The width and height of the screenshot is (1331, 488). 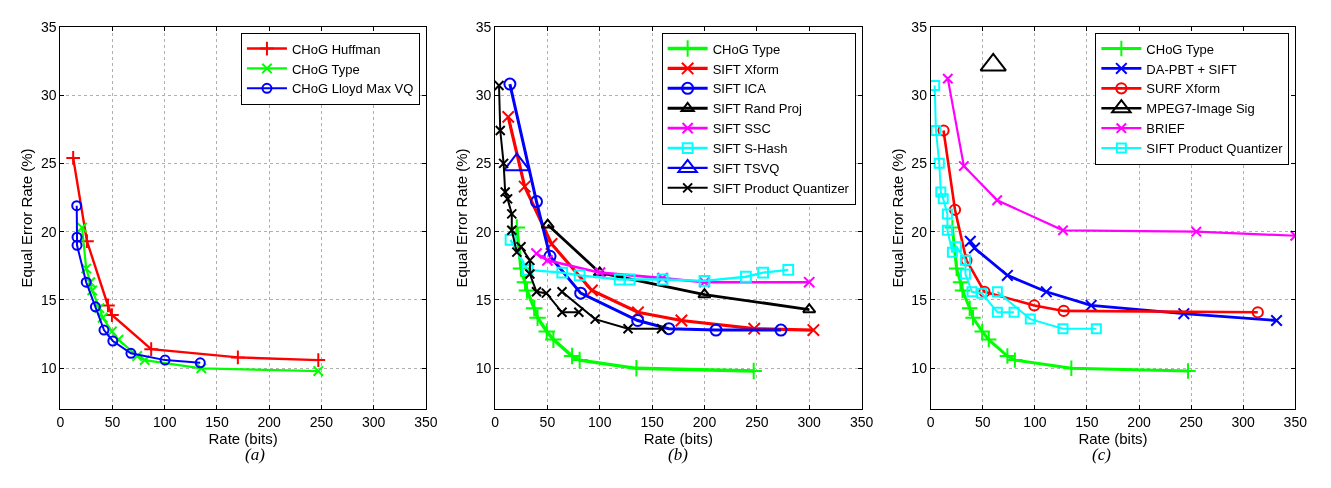 What do you see at coordinates (321, 422) in the screenshot?
I see `x-tick-label: 250` at bounding box center [321, 422].